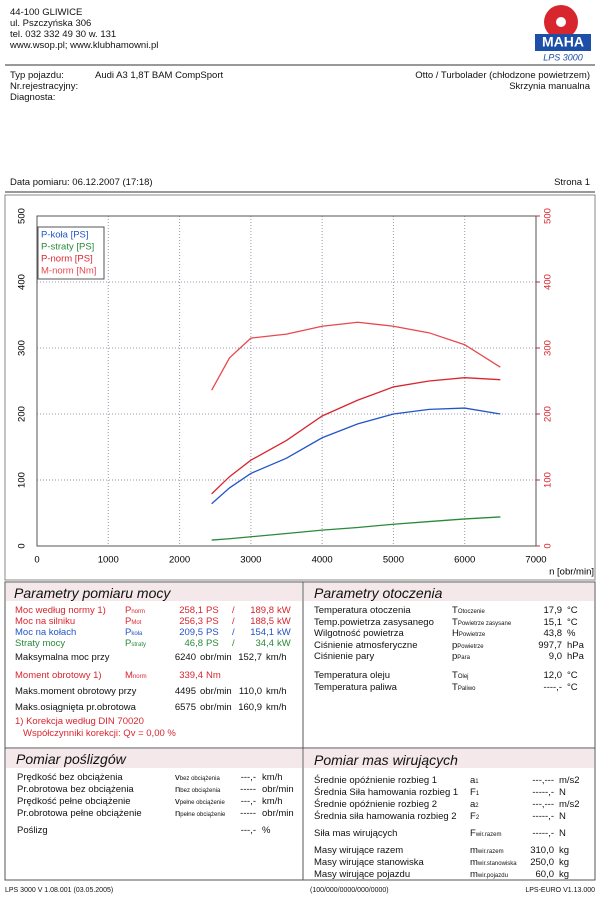 The width and height of the screenshot is (600, 898). I want to click on y-tick-label: 200, so click(22, 414).